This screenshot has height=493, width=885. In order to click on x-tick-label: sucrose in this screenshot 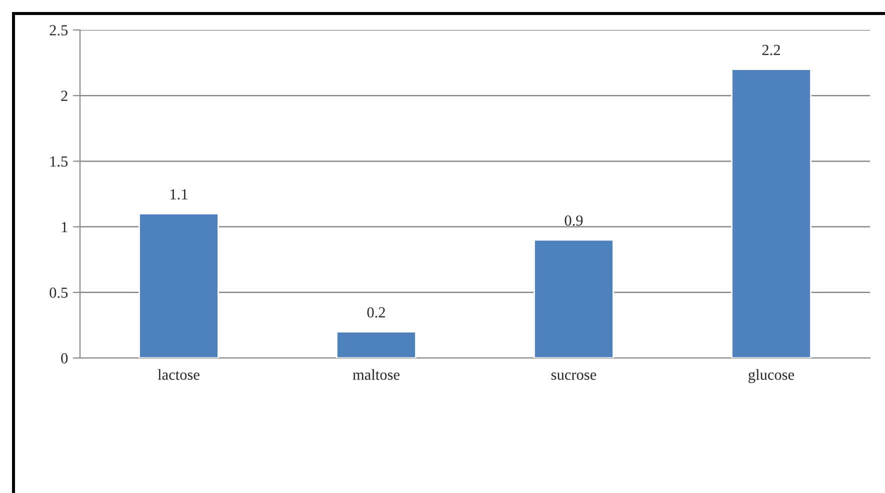, I will do `click(573, 376)`.